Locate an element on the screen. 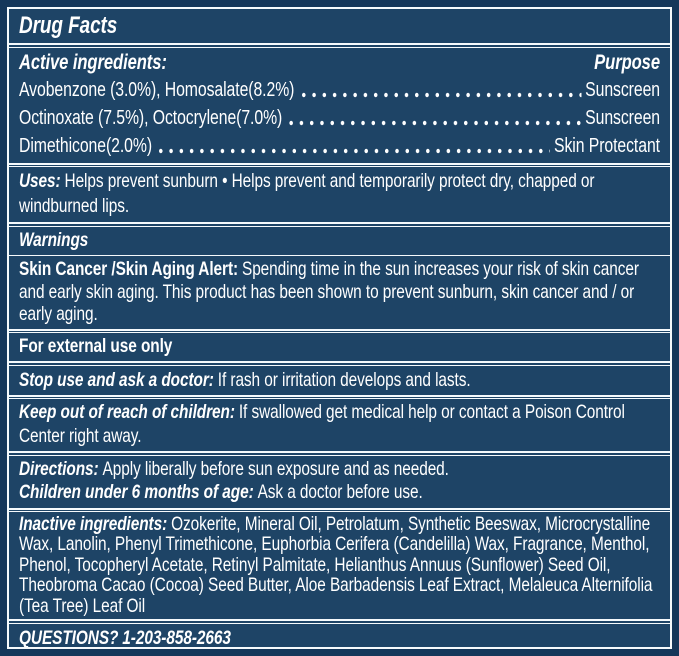  skin-alert-label: Skin Cancer /Skin Aging Alert: is located at coordinates (129, 269).